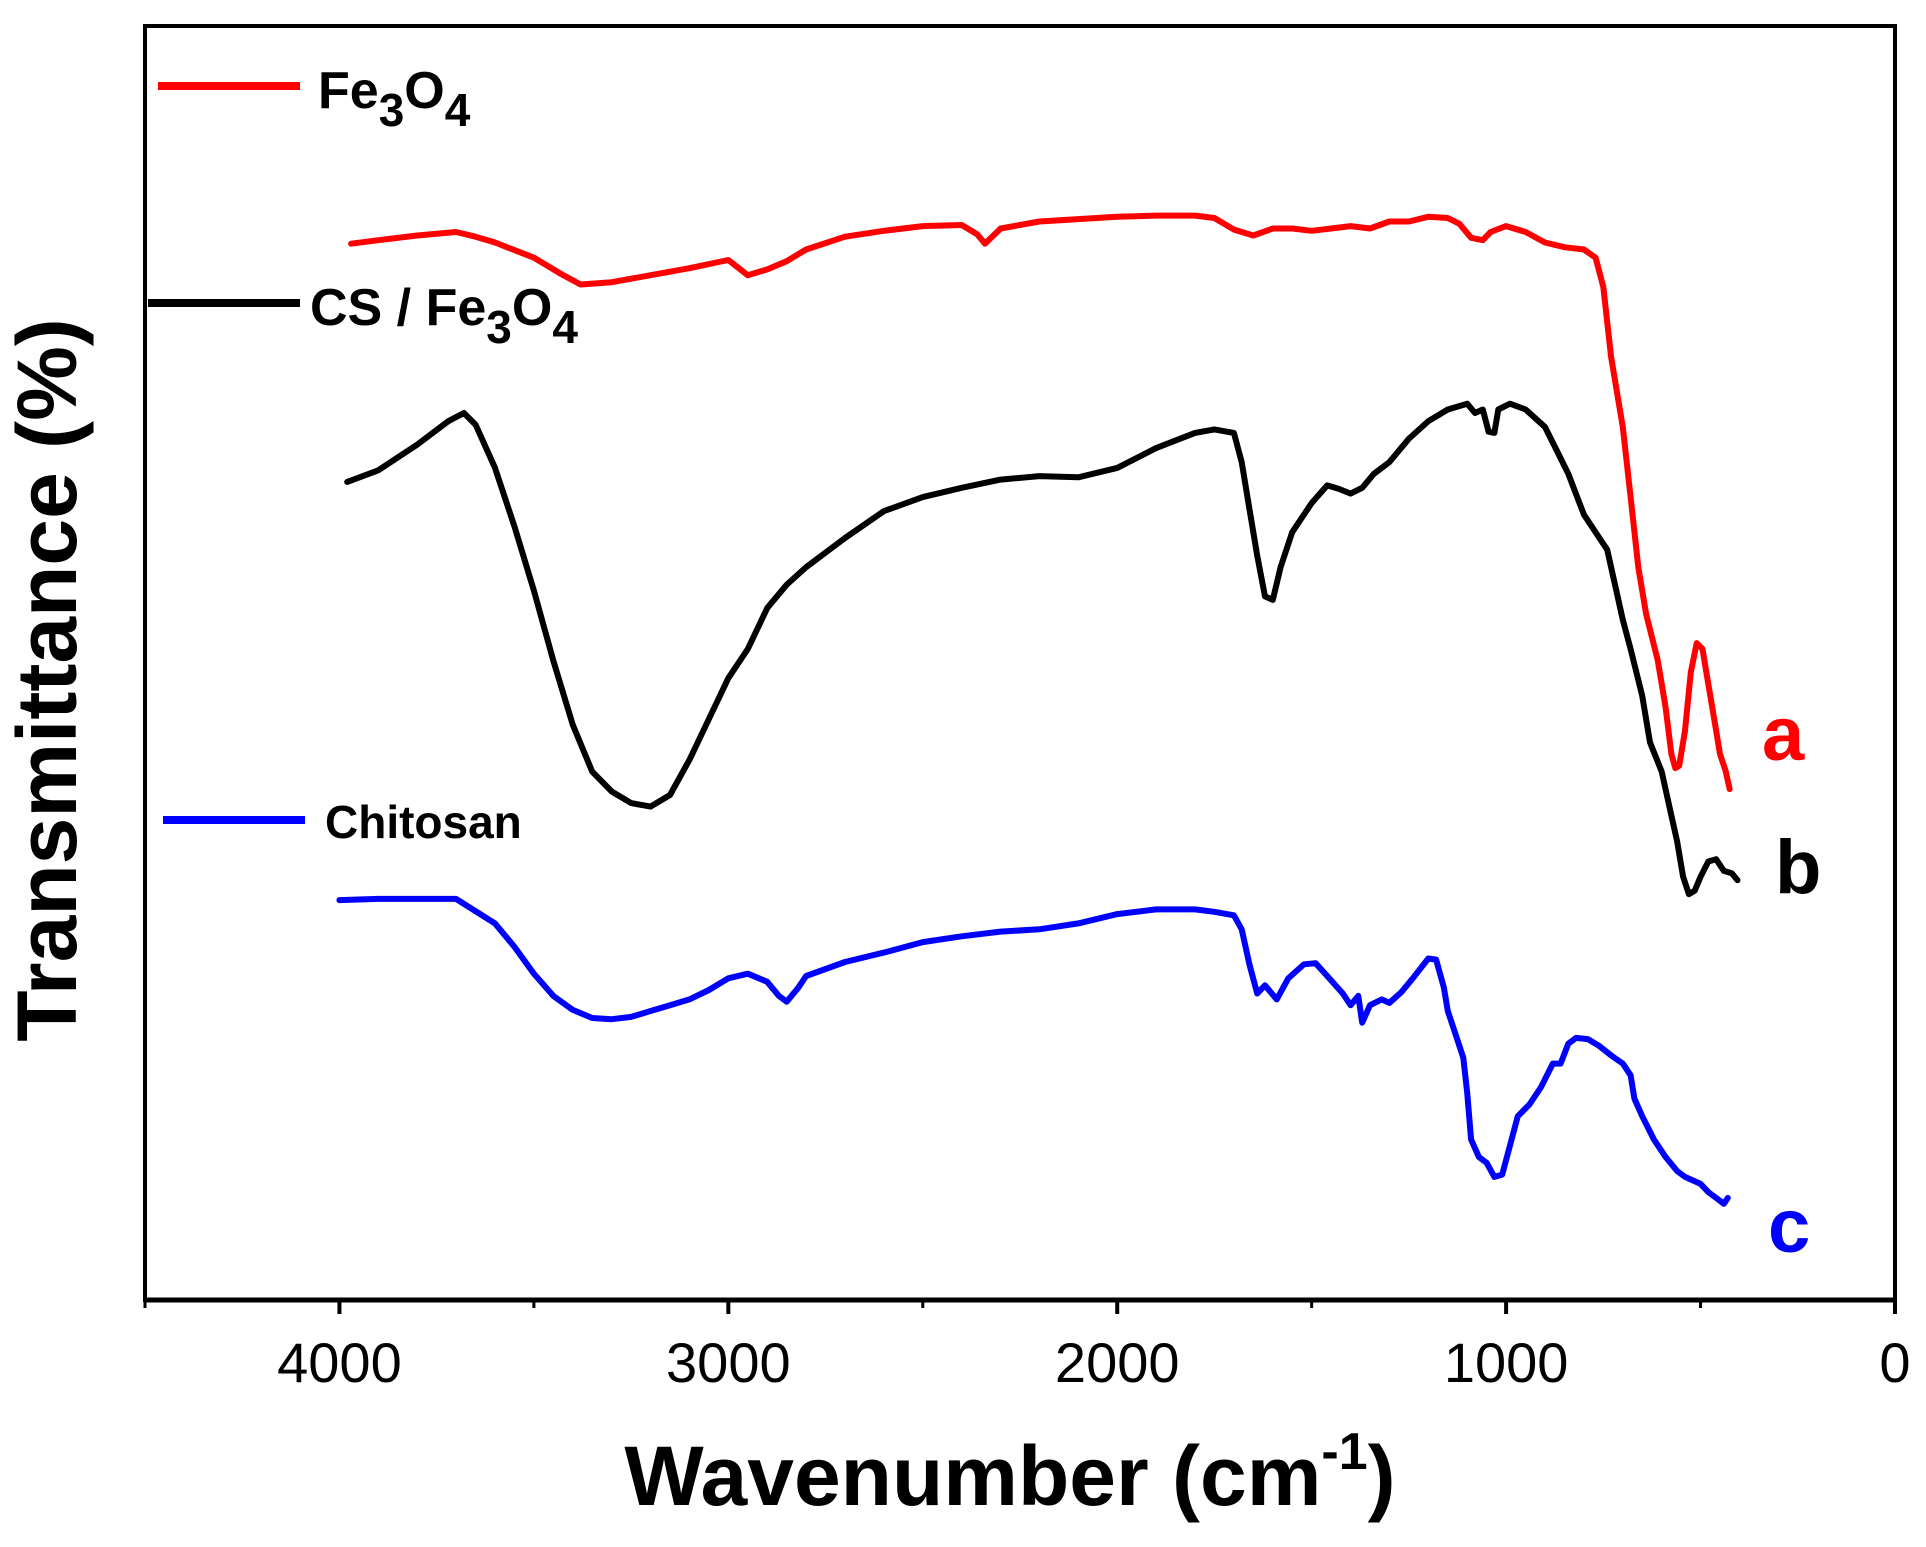 The width and height of the screenshot is (1926, 1547). Describe the element at coordinates (1117, 1362) in the screenshot. I see `x-tick-label: 2000` at that location.